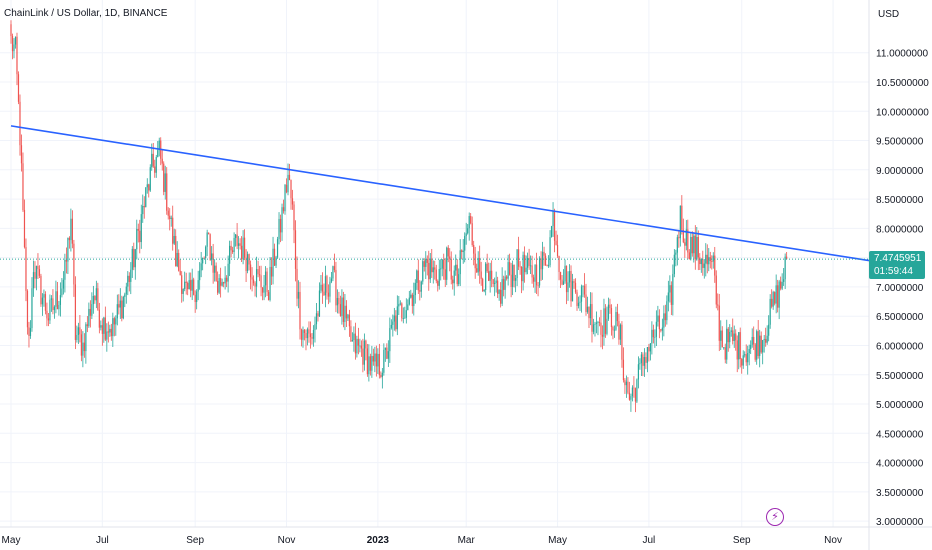 Image resolution: width=932 pixels, height=550 pixels. What do you see at coordinates (889, 14) in the screenshot?
I see `currency-button: USD` at bounding box center [889, 14].